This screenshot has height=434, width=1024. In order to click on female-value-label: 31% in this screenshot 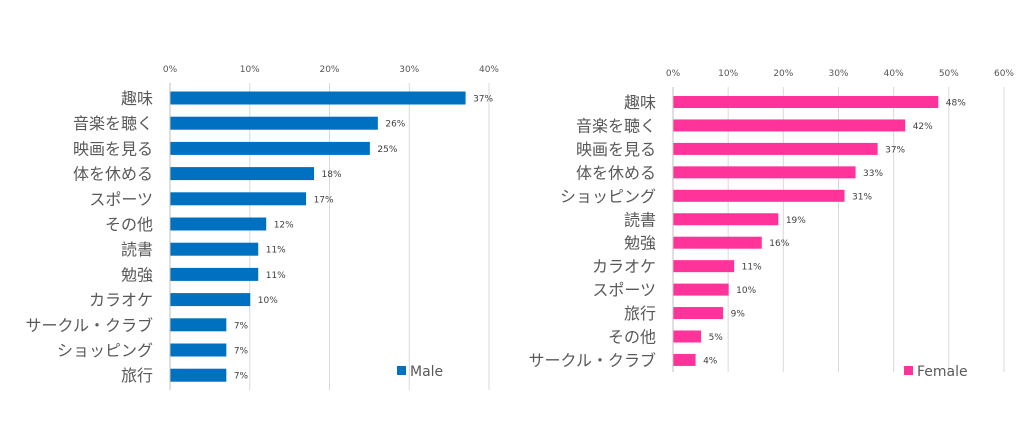, I will do `click(862, 197)`.